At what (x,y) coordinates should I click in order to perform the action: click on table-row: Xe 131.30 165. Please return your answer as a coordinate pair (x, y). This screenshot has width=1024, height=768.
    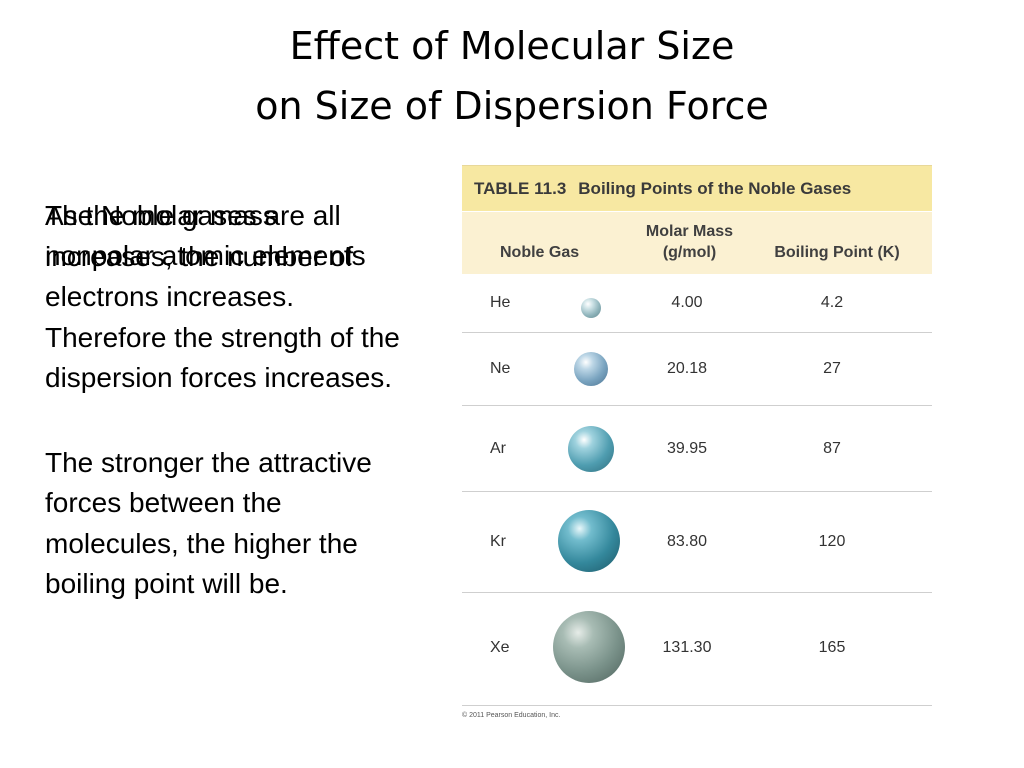
    Looking at the image, I should click on (697, 649).